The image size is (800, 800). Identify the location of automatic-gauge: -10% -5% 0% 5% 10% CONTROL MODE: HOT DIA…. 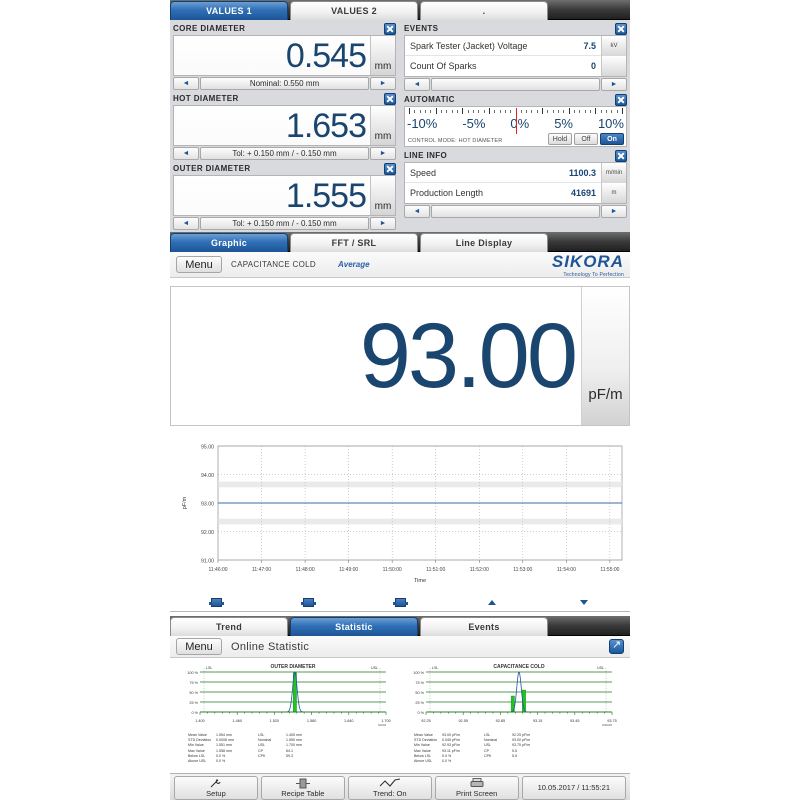
(515, 126).